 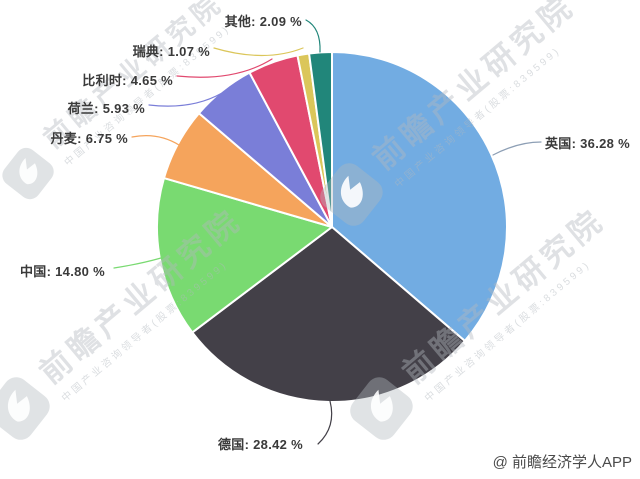 What do you see at coordinates (313, 36) in the screenshot?
I see `leader-line-other` at bounding box center [313, 36].